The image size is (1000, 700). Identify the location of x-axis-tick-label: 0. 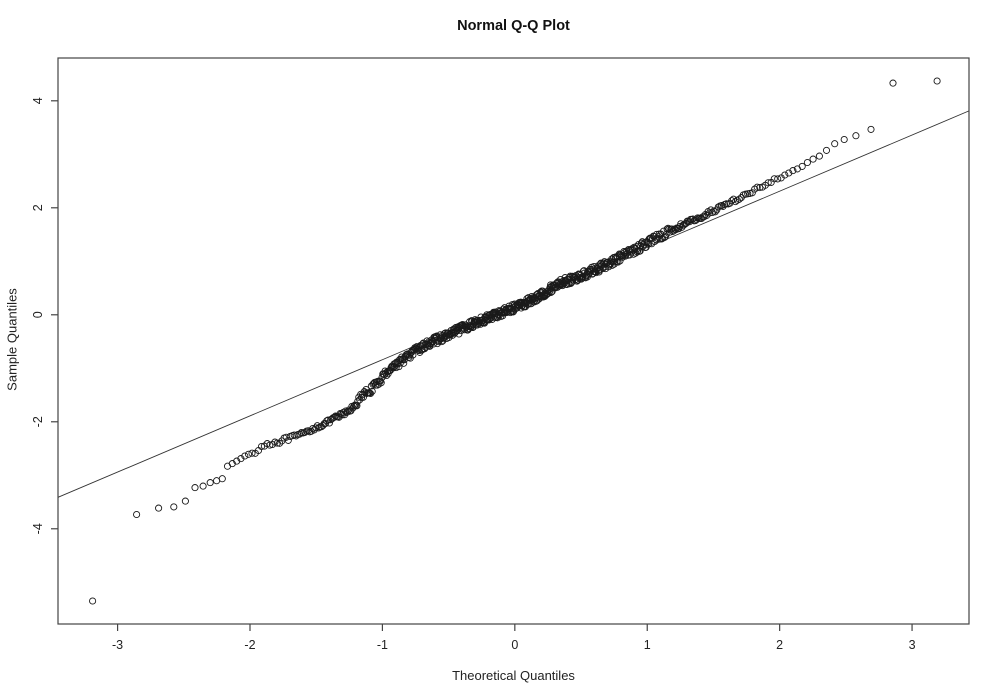
(514, 645).